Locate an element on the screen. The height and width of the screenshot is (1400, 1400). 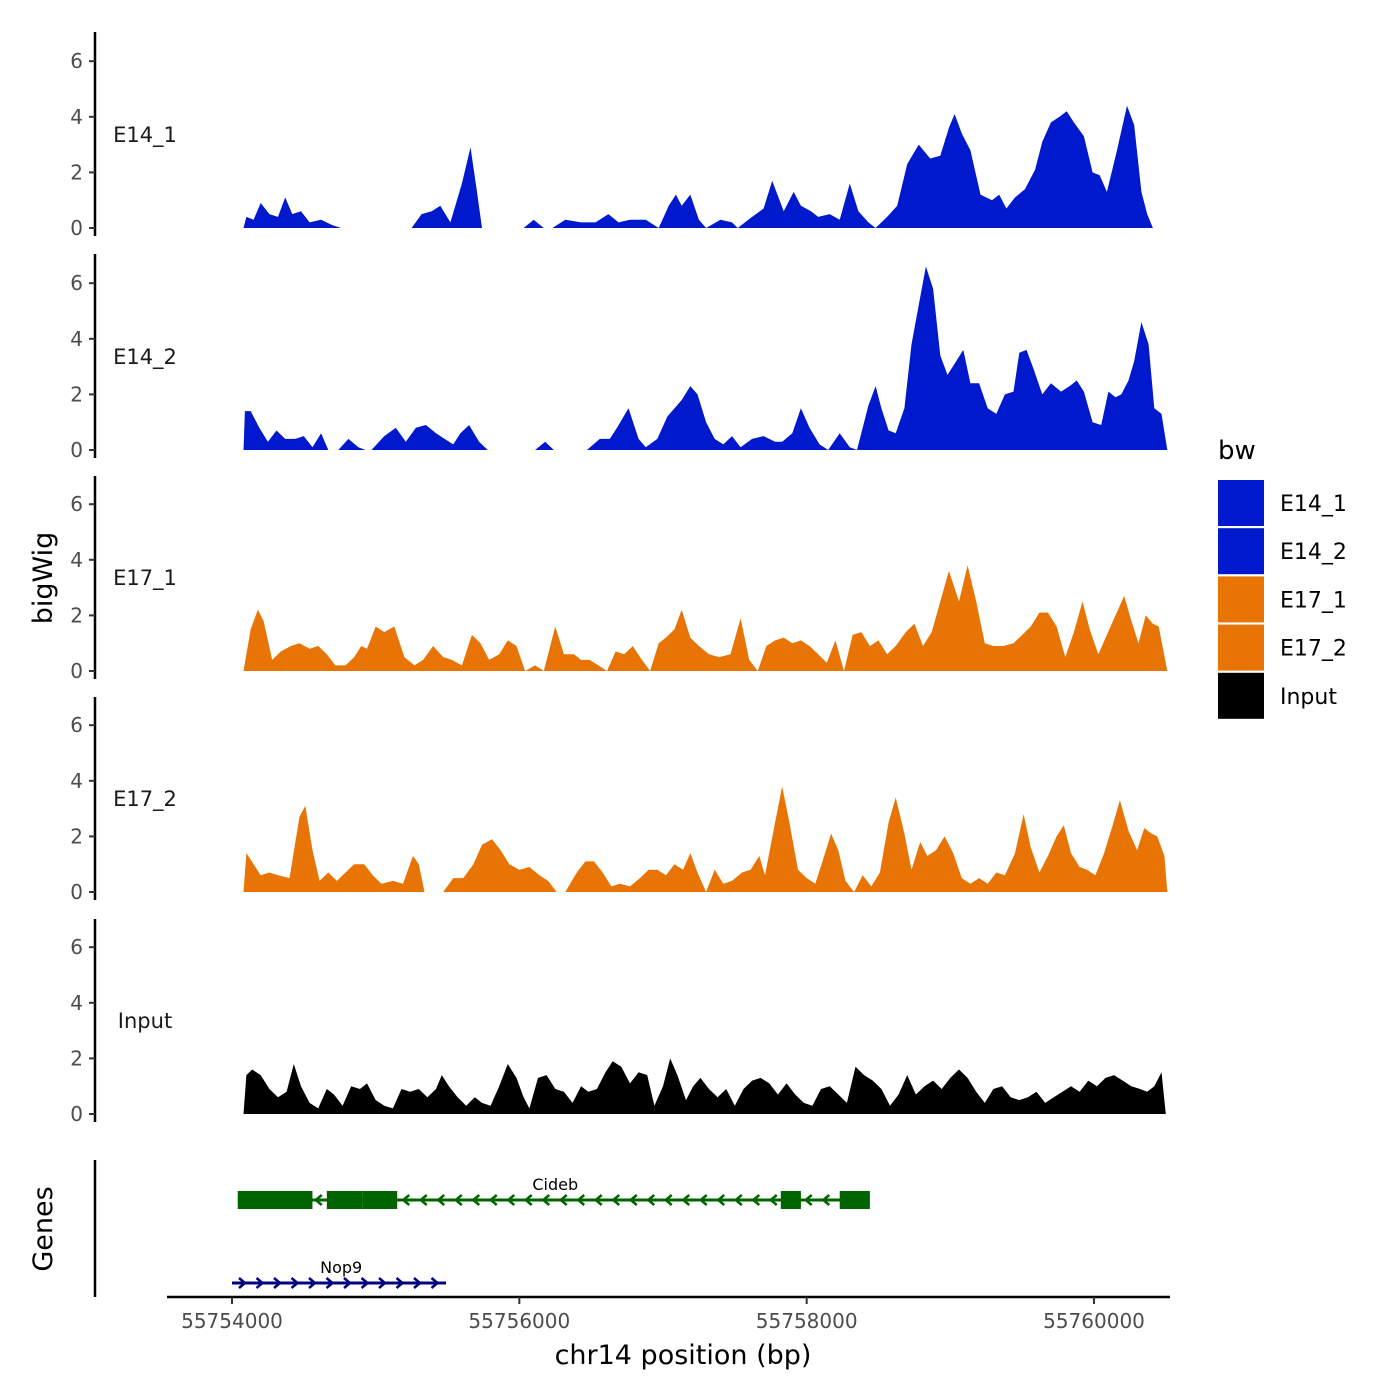
legend-entry-e14-1: E14_1 is located at coordinates (1282, 503).